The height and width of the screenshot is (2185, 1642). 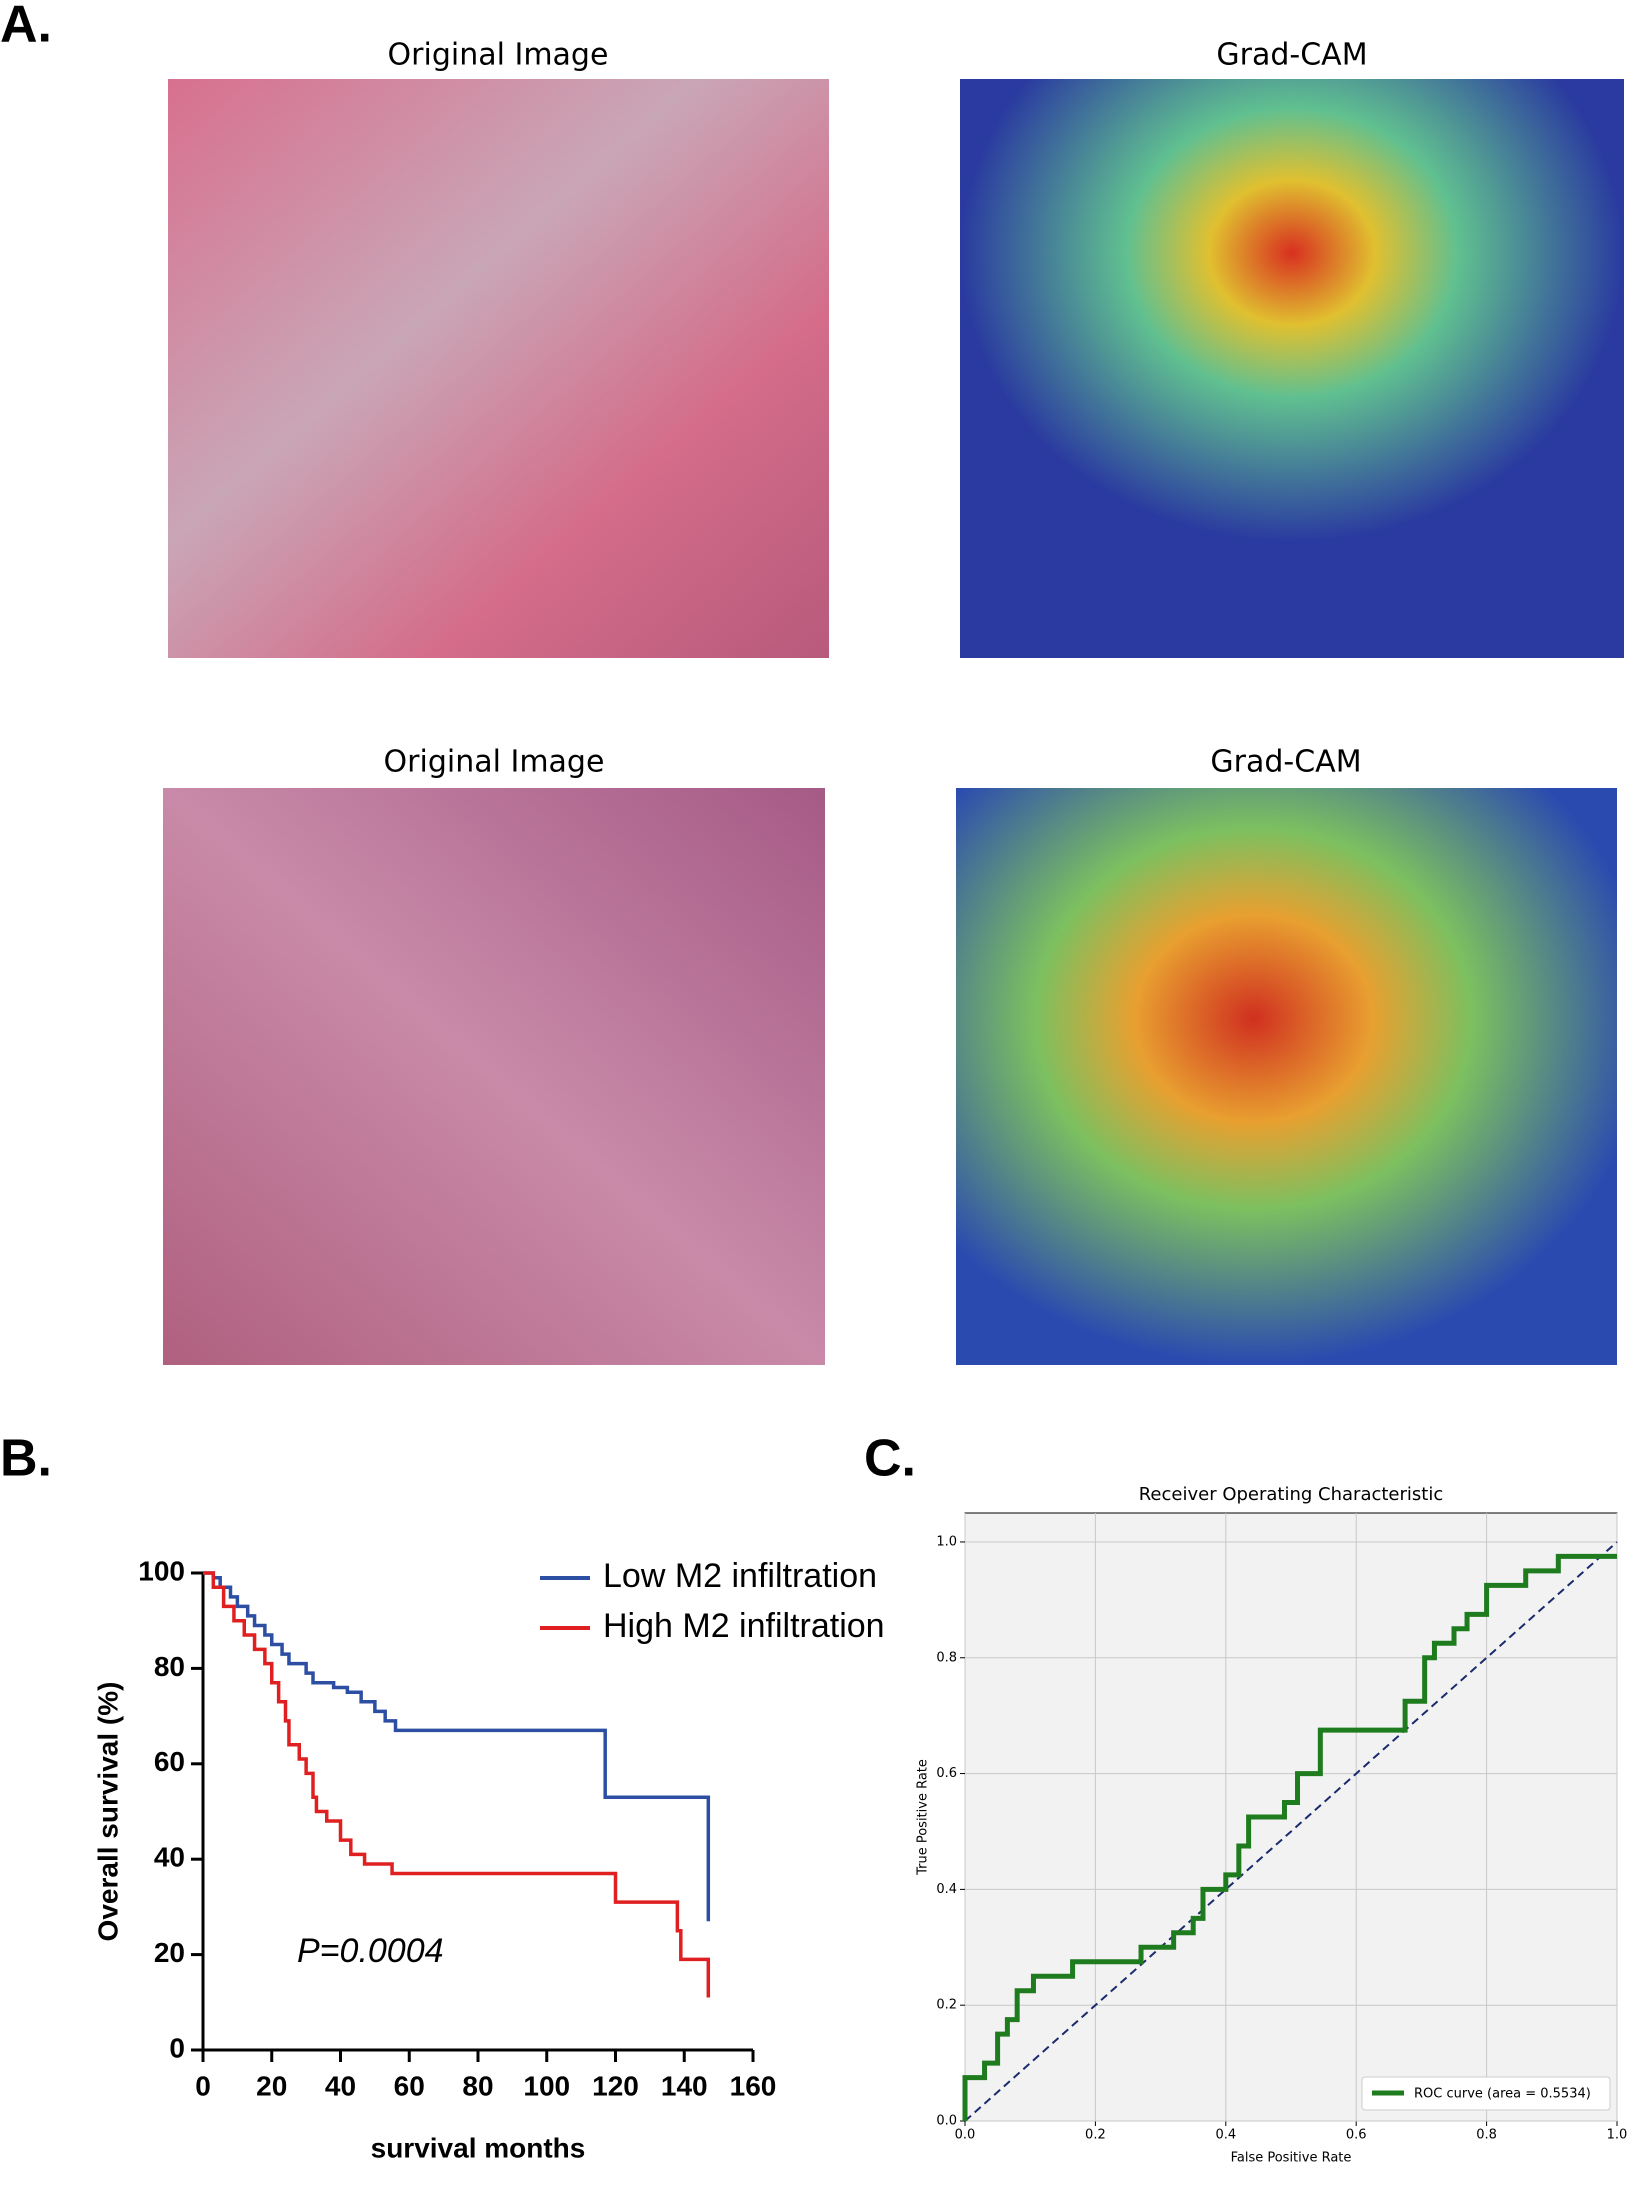 What do you see at coordinates (409, 2085) in the screenshot?
I see `x-tick-label: 60` at bounding box center [409, 2085].